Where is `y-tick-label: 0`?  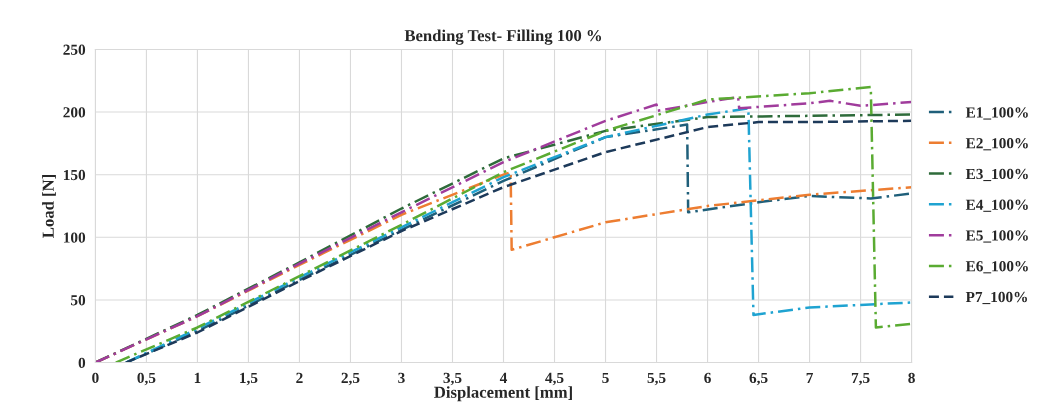
y-tick-label: 0 is located at coordinates (82, 363).